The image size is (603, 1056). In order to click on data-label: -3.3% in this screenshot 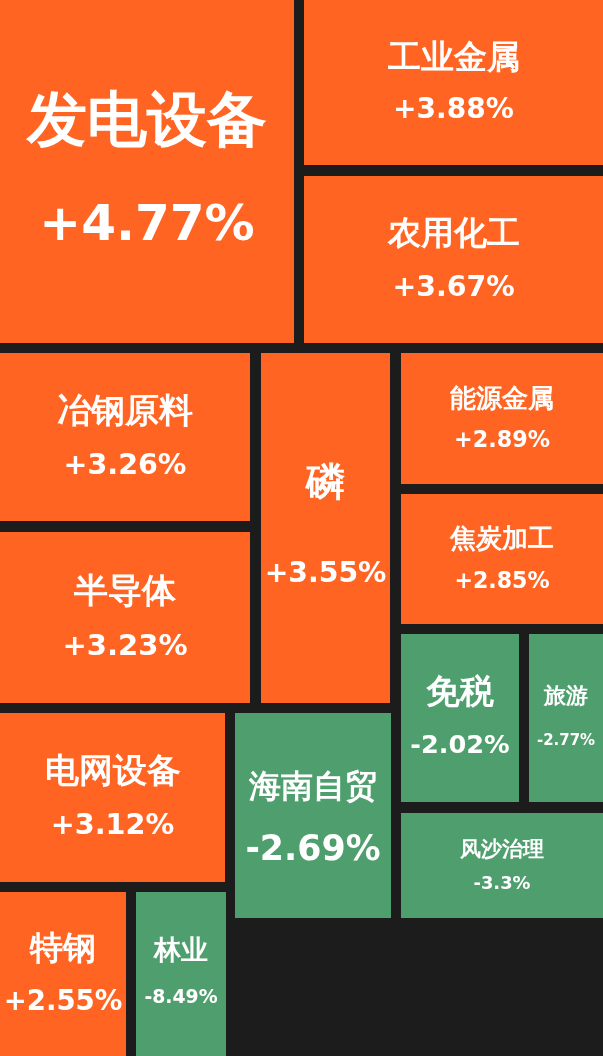, I will do `click(502, 882)`.